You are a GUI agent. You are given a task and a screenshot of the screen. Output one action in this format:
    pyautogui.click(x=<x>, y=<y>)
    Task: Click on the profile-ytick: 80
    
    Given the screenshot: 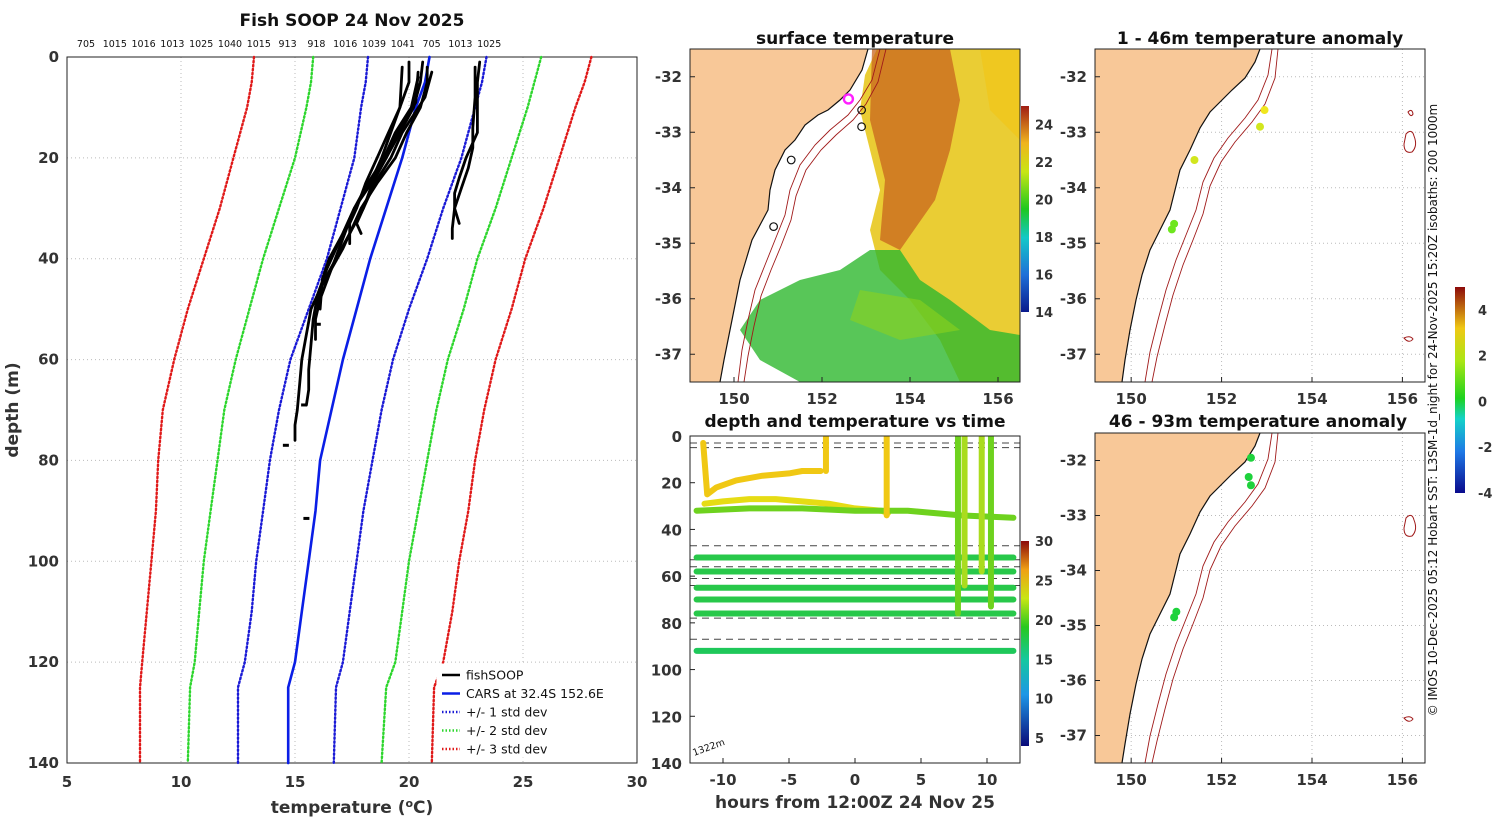 What is the action you would take?
    pyautogui.click(x=48, y=460)
    